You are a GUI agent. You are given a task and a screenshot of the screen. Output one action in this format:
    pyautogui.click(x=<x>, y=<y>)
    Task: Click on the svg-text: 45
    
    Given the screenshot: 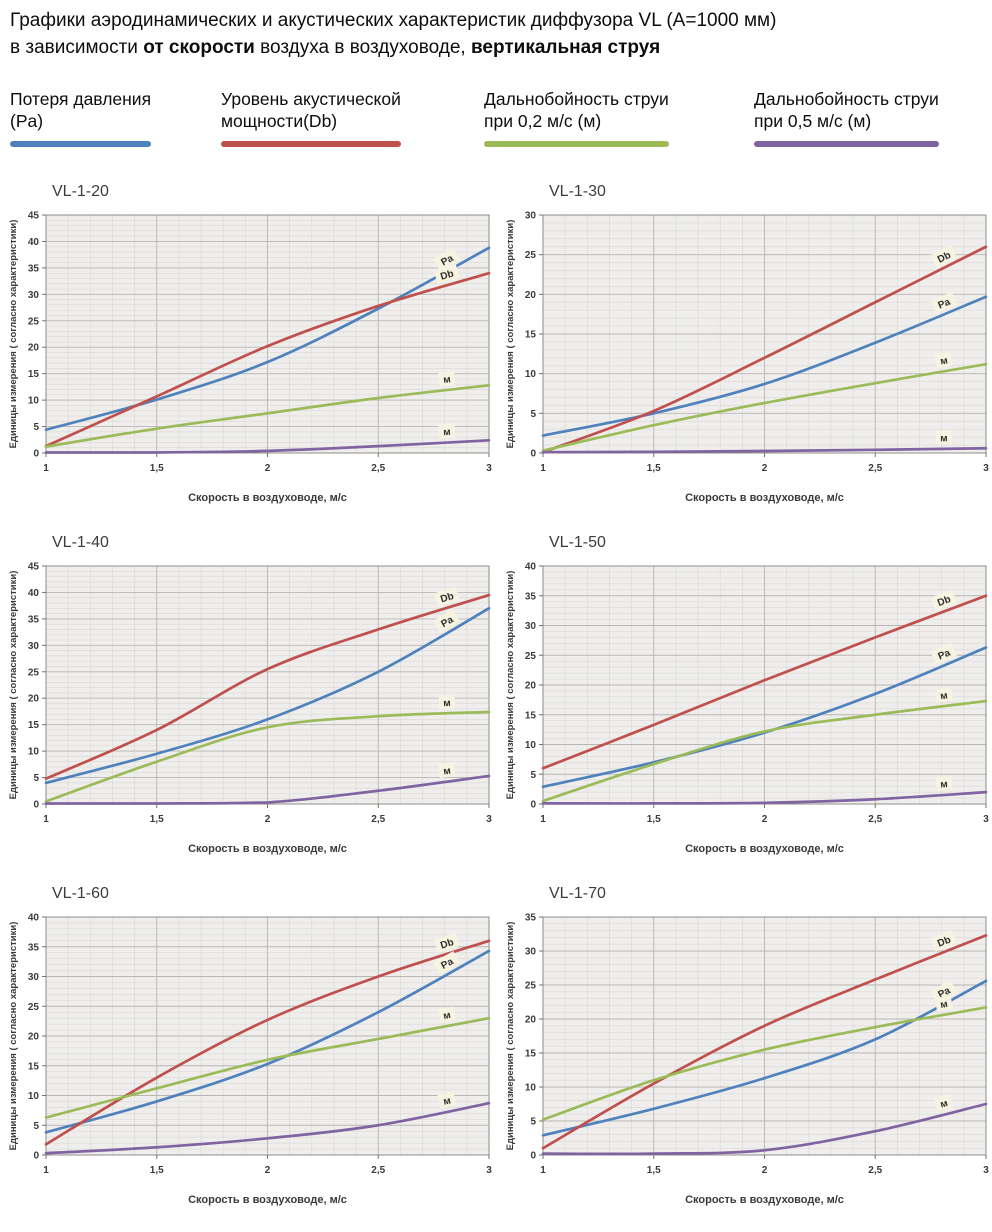 What is the action you would take?
    pyautogui.click(x=34, y=215)
    